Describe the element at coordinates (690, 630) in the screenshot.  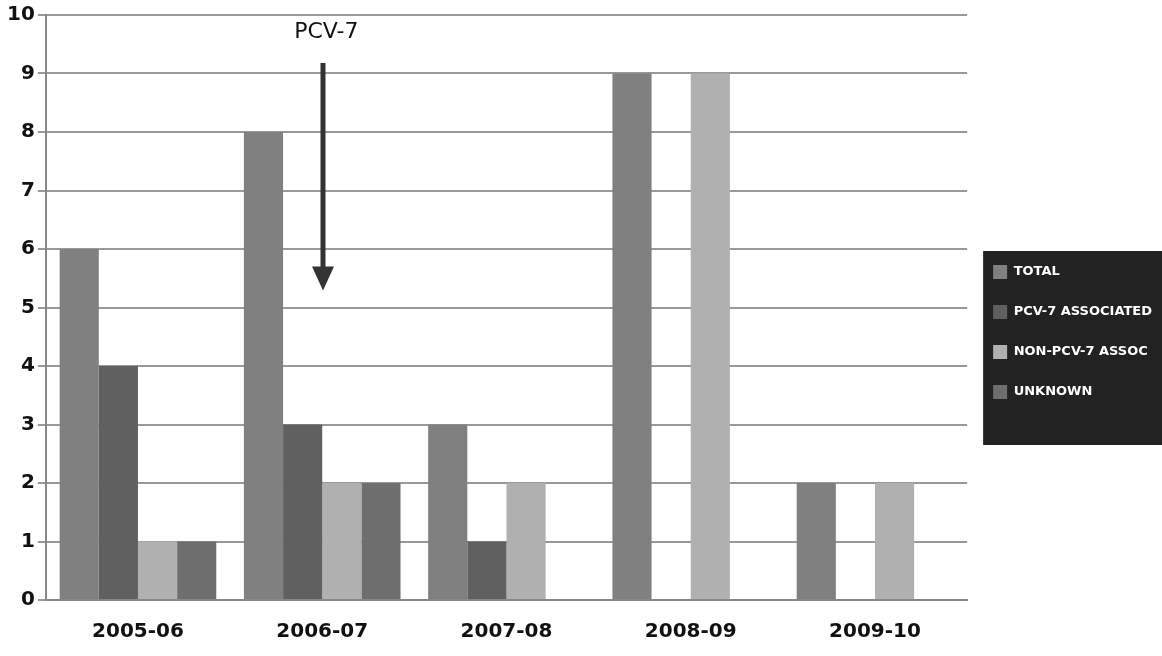
I see `x-tick-label: 2008-09` at that location.